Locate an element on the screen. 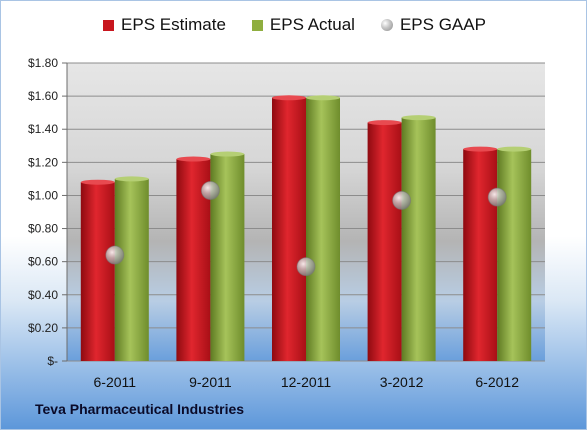 This screenshot has height=431, width=587. x-tick-label: 9-2011 is located at coordinates (210, 382).